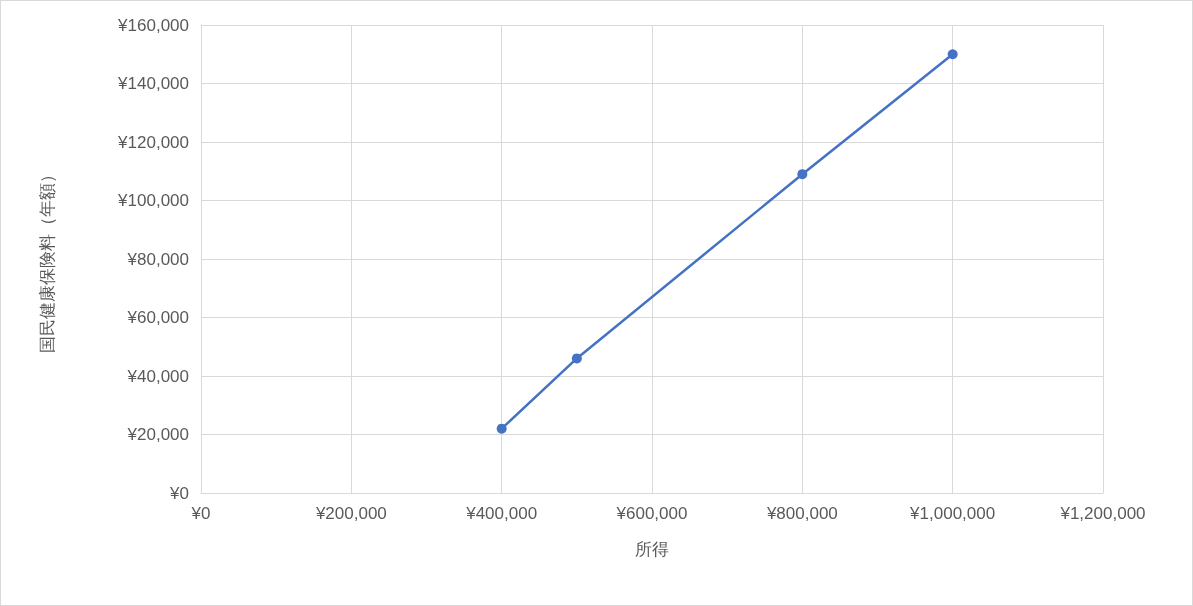  What do you see at coordinates (157, 434) in the screenshot?
I see `y-tick-label: ¥20,000` at bounding box center [157, 434].